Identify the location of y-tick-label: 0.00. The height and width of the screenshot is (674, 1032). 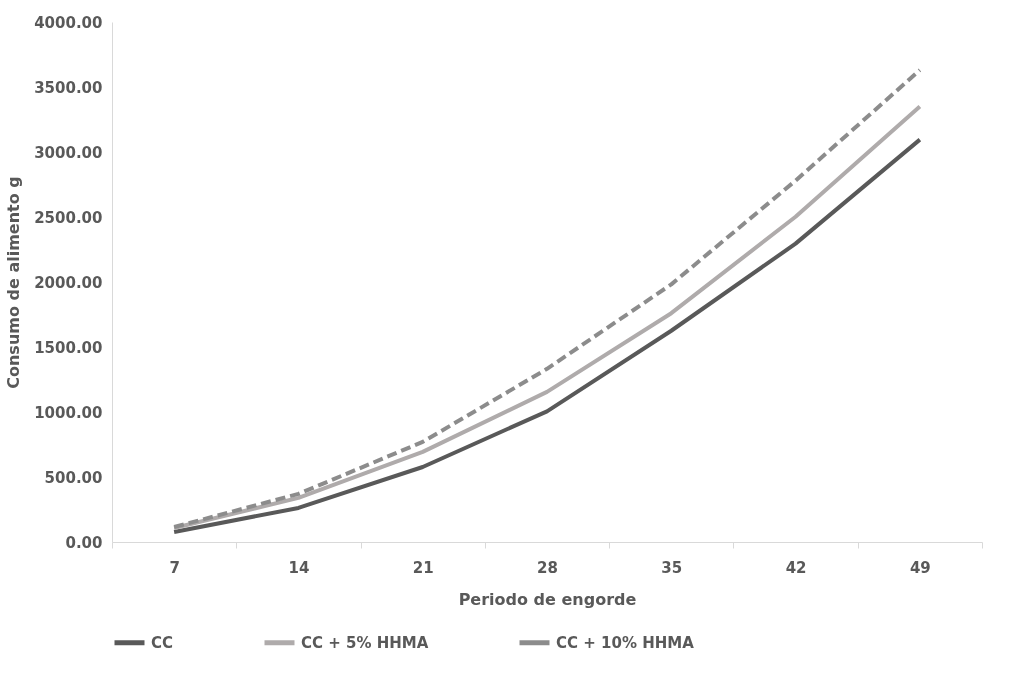
(84, 542).